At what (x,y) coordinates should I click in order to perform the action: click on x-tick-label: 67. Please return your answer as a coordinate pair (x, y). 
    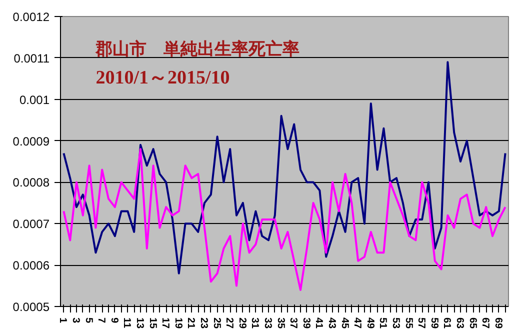
    Looking at the image, I should click on (485, 324).